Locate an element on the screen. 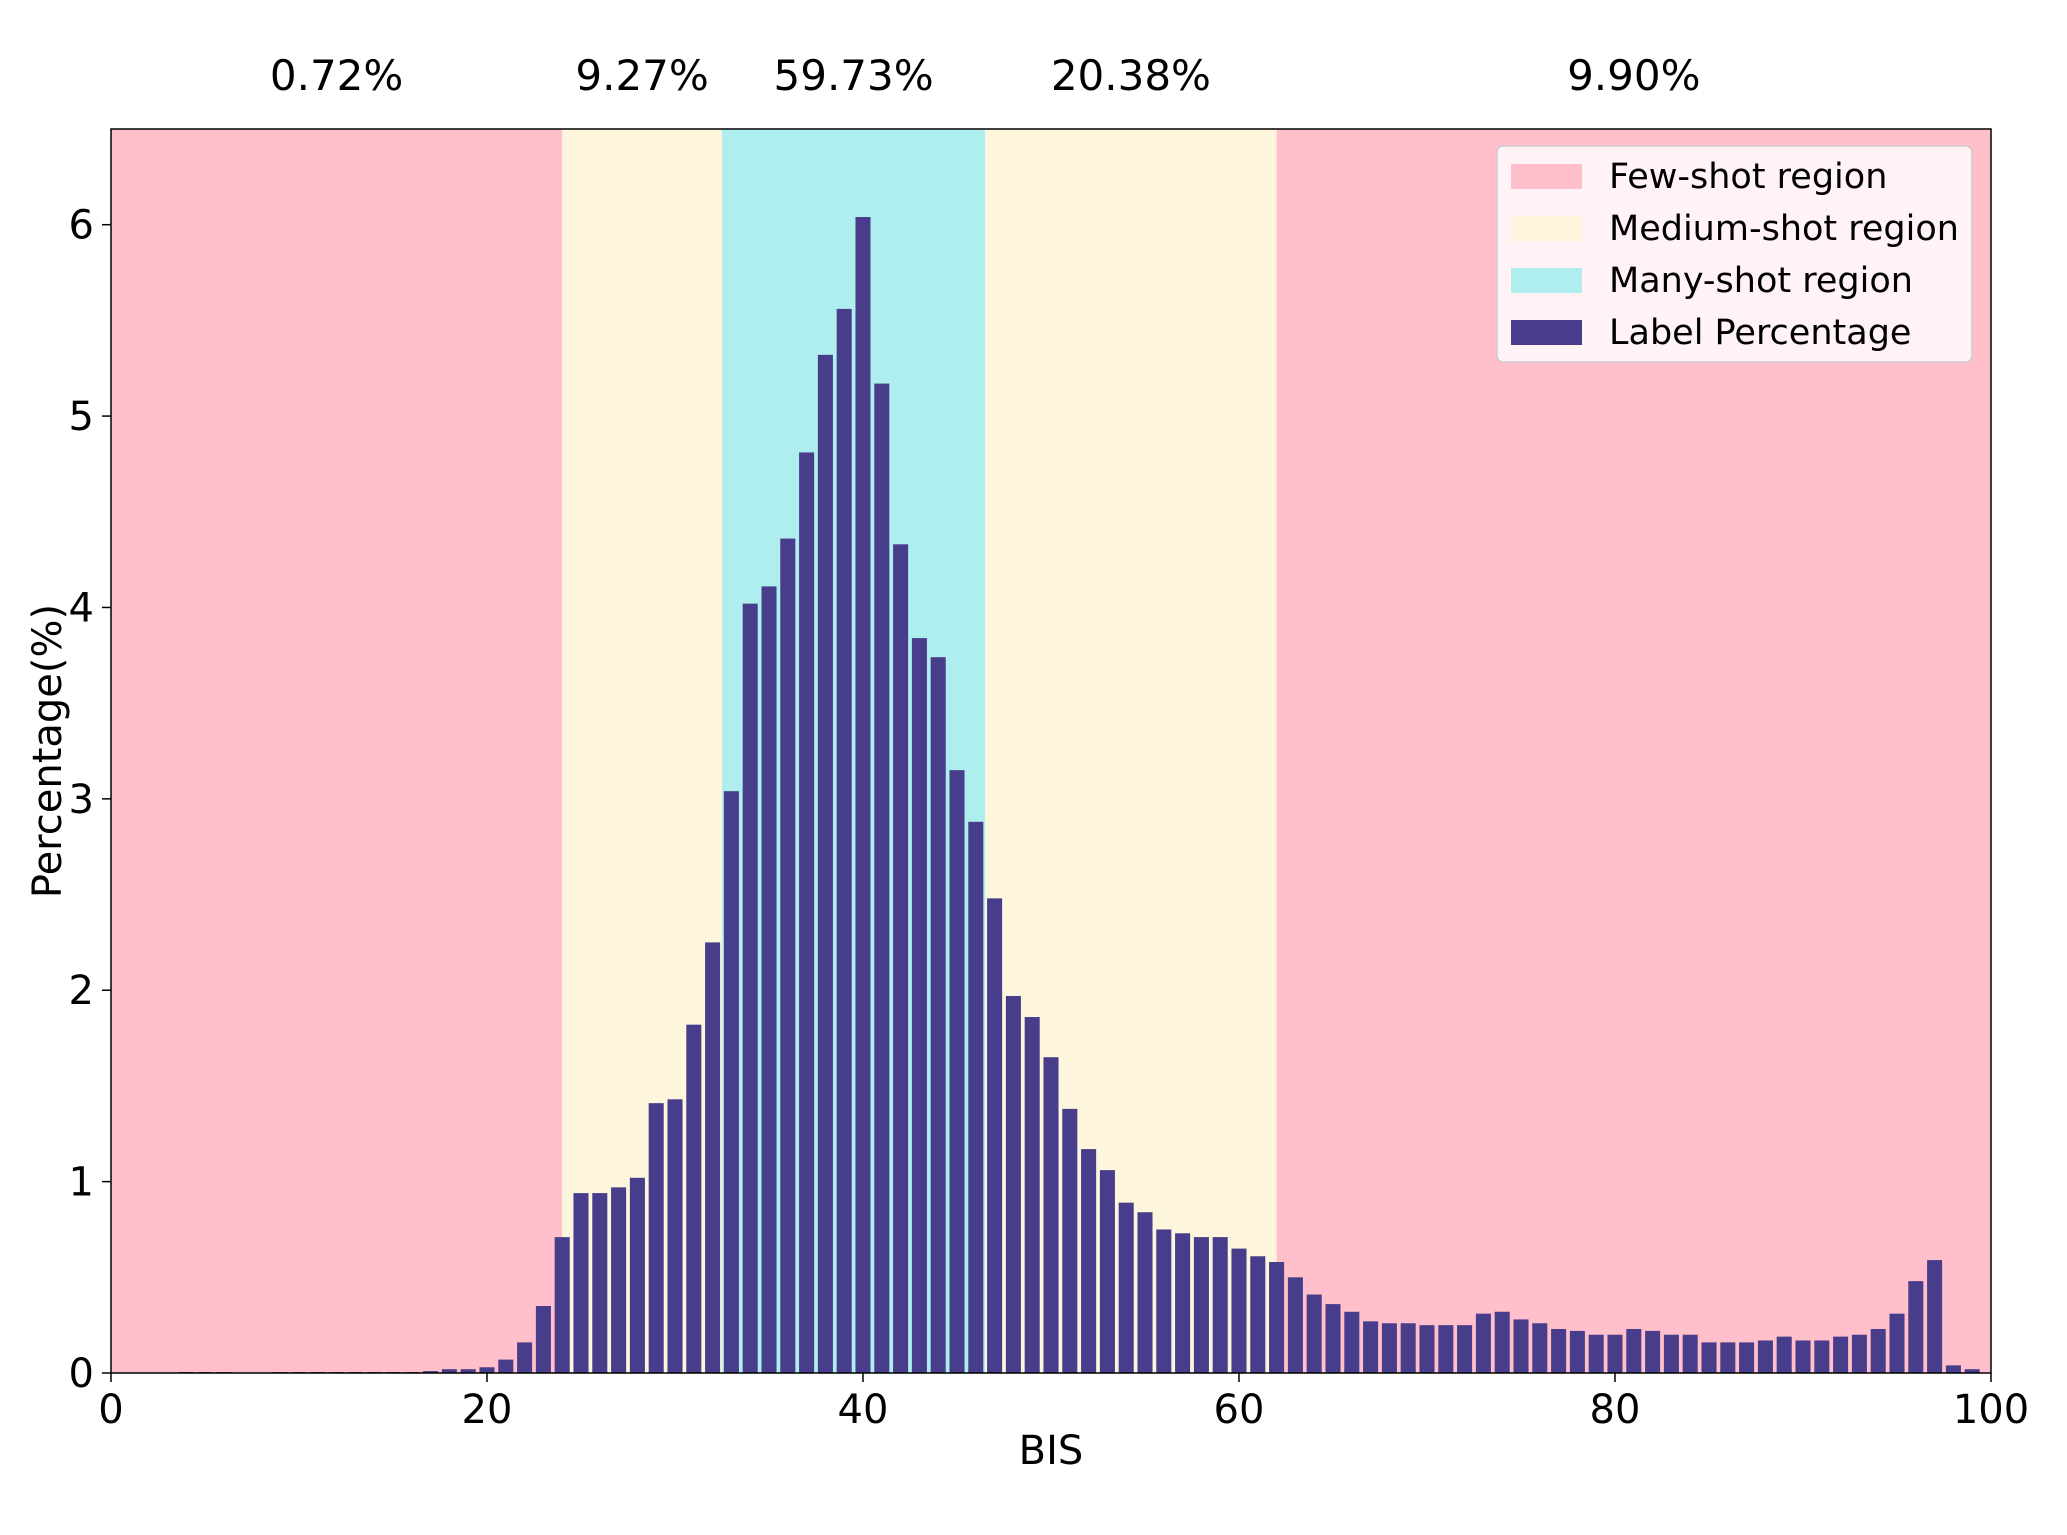 The image size is (2067, 1535). y-tick-label: 5 is located at coordinates (81, 417).